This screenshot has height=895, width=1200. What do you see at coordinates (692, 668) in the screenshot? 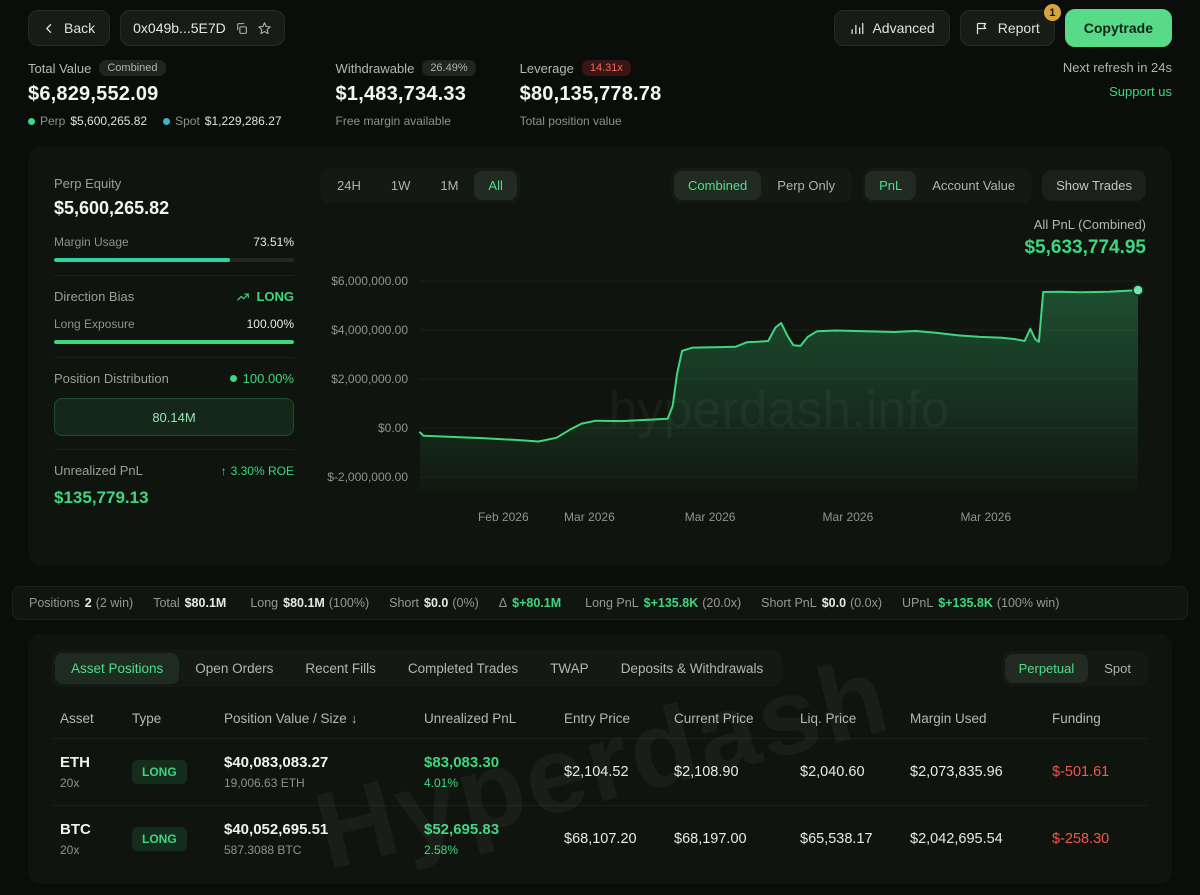
I see `tab-deposits-withdrawals: Deposits & Withdrawals` at bounding box center [692, 668].